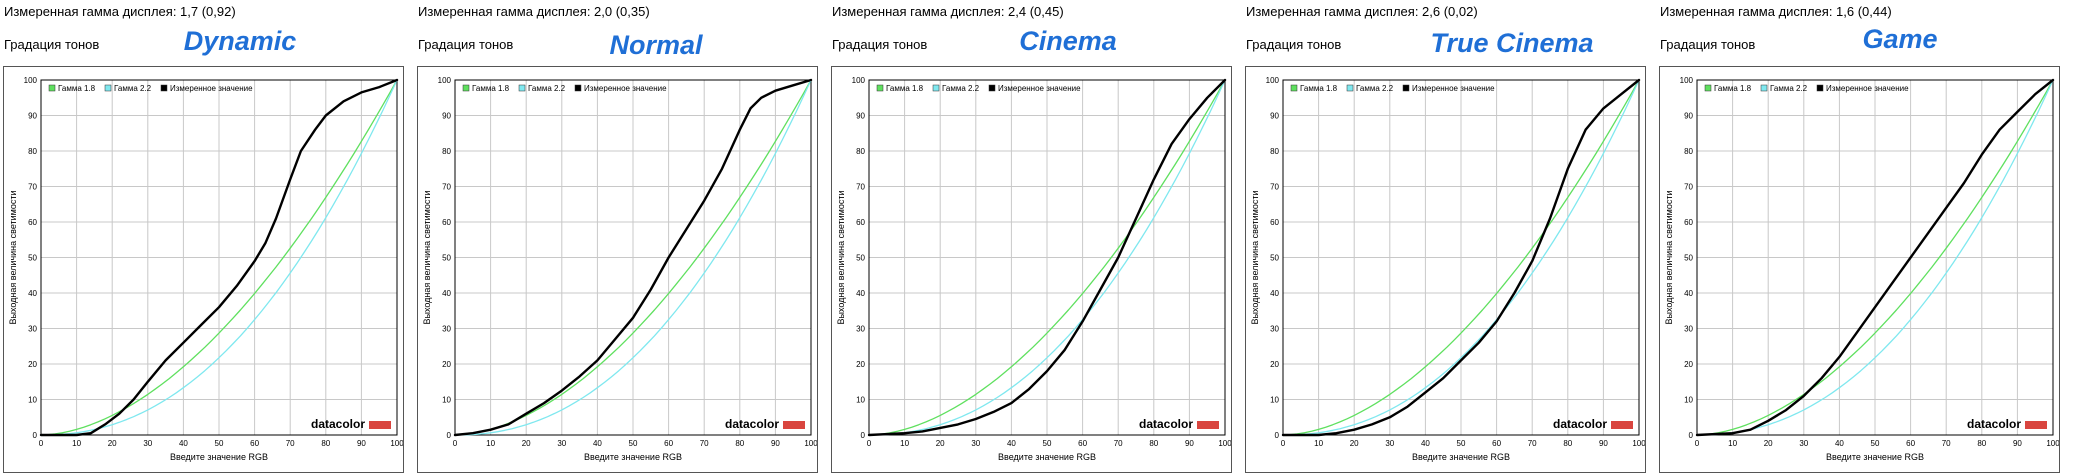  I want to click on y-tick-label: 60, so click(1274, 222).